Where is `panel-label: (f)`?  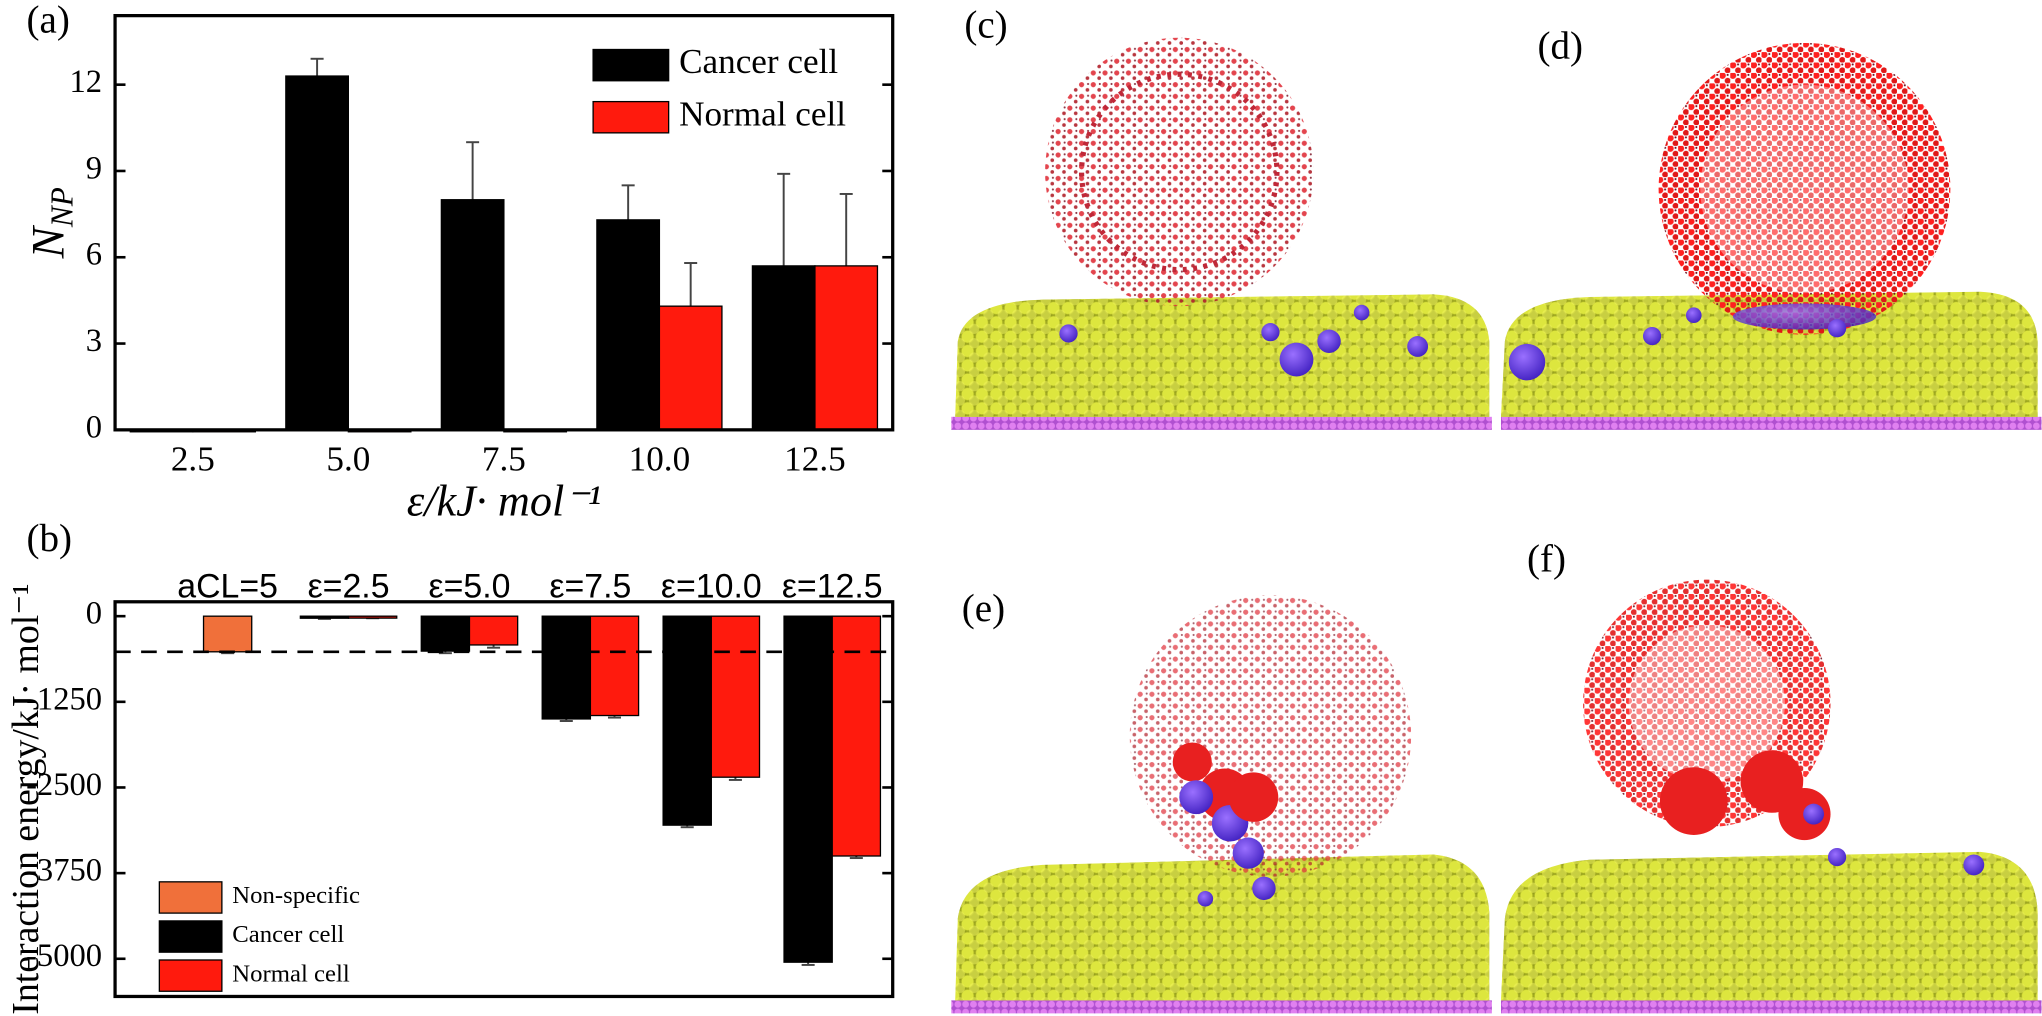
panel-label: (f) is located at coordinates (1546, 559).